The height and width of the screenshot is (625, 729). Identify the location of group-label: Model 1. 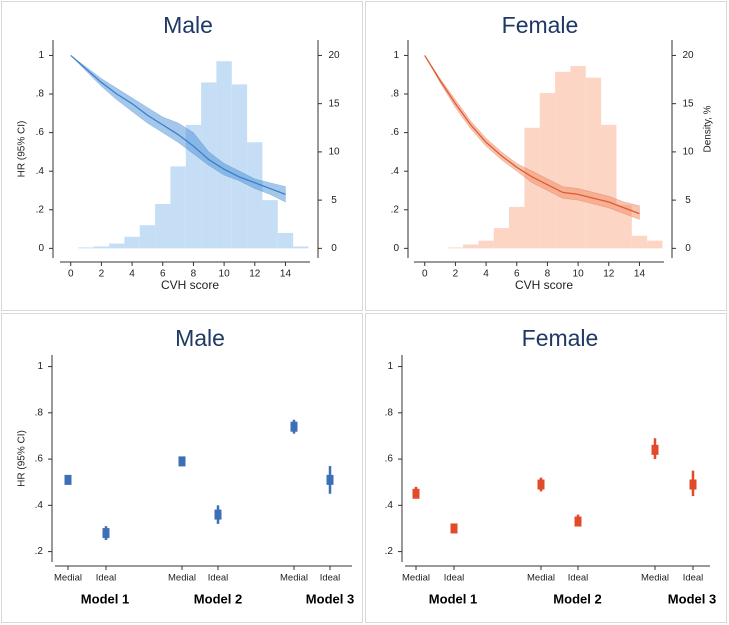
(453, 598).